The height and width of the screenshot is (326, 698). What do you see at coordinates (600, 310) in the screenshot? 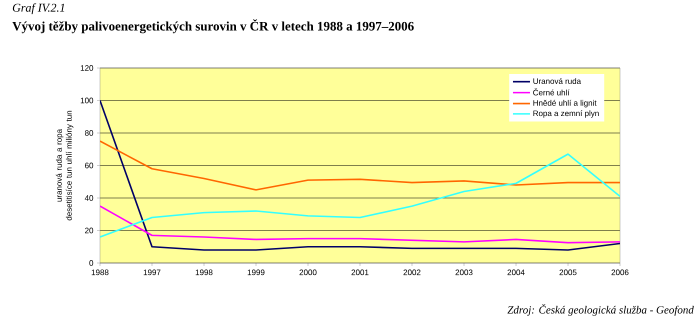
I see `text: Zdroj: Česká geologická služba - Geofond` at bounding box center [600, 310].